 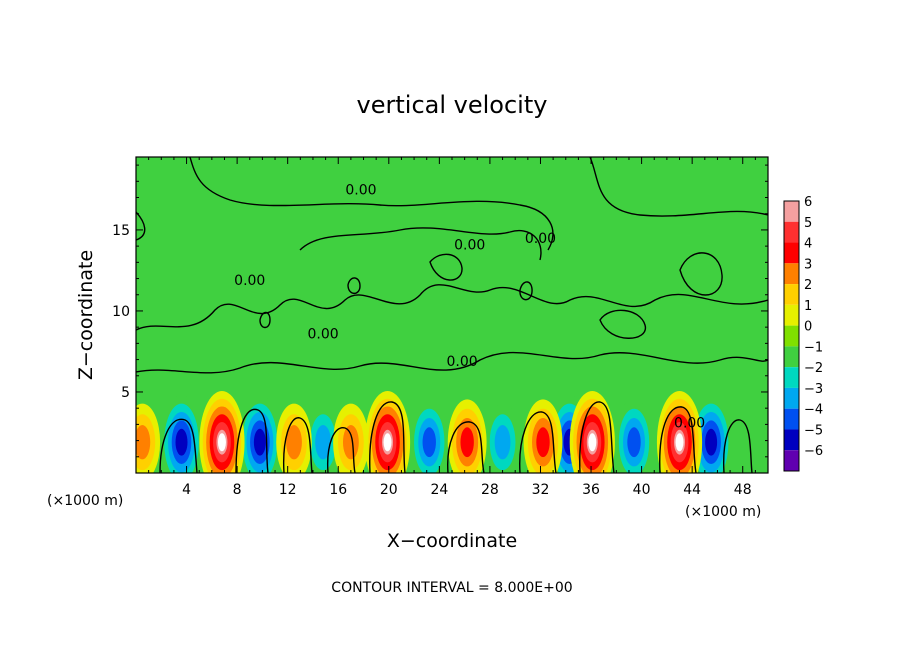 I want to click on y-tick-label: 10, so click(x=121, y=312).